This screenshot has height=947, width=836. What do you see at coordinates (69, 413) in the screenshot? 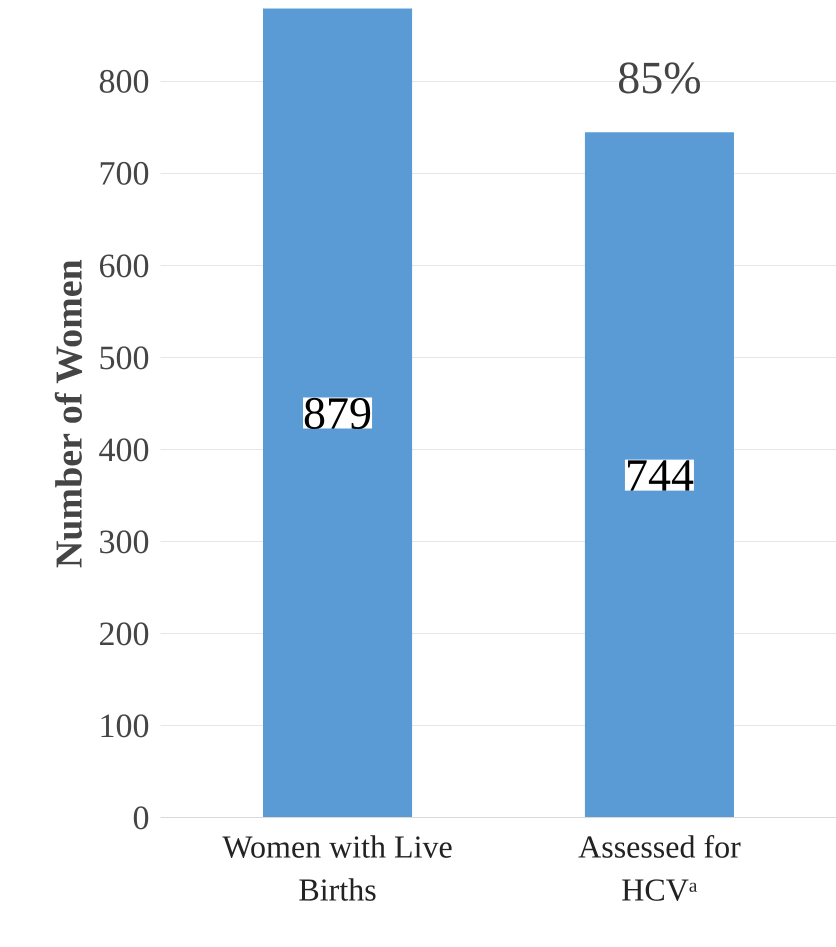
I see `y-axis-title: Number of Women` at bounding box center [69, 413].